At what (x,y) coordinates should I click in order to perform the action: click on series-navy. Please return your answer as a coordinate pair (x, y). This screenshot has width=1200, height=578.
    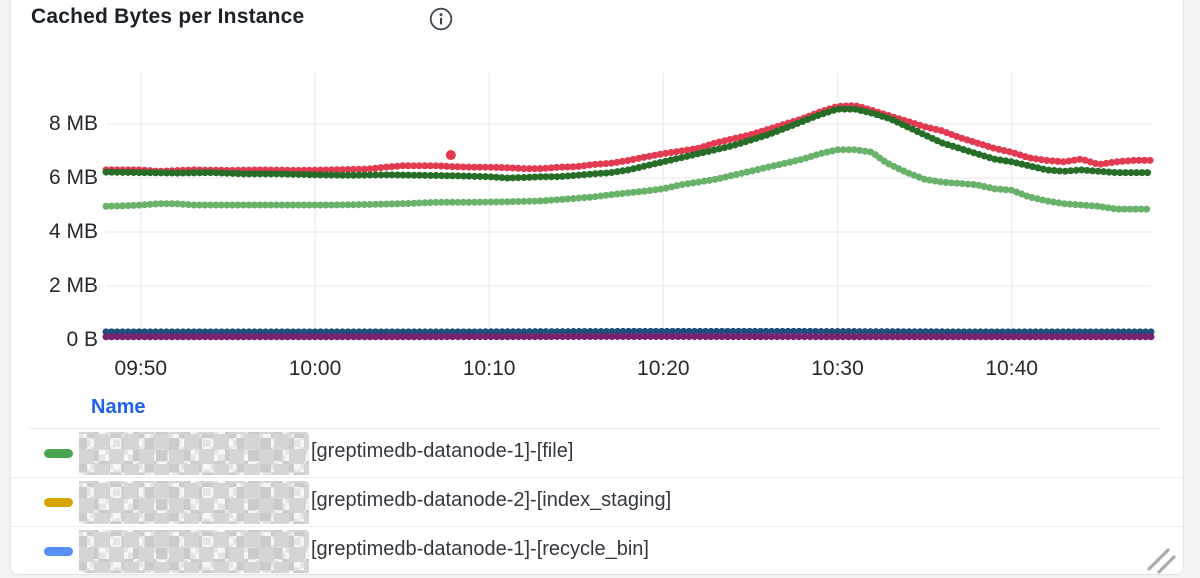
    Looking at the image, I should click on (628, 331).